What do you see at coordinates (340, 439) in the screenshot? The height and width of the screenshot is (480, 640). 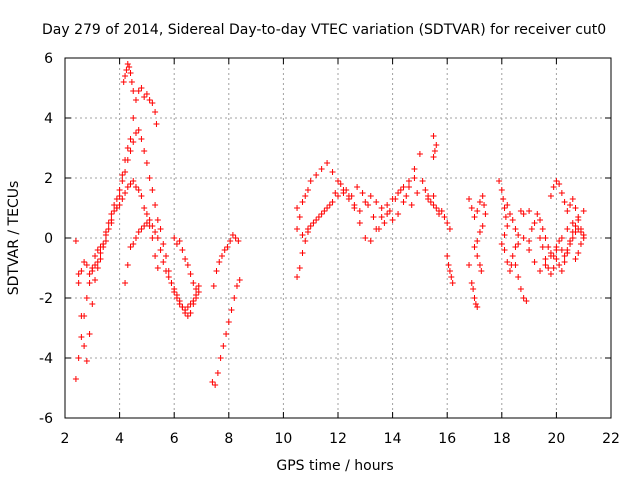 I see `x-tick-labels: 2 4 6 8 10 12 14 16 18 20 22` at bounding box center [340, 439].